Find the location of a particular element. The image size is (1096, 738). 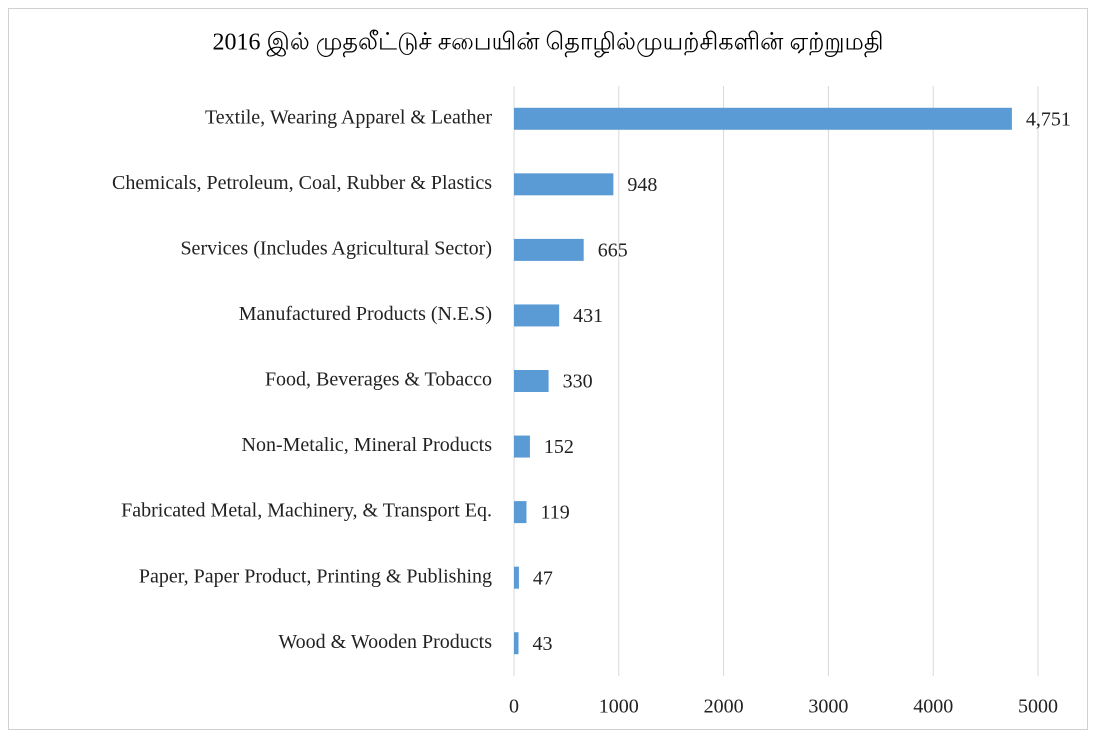

value-label: 152 is located at coordinates (559, 447).